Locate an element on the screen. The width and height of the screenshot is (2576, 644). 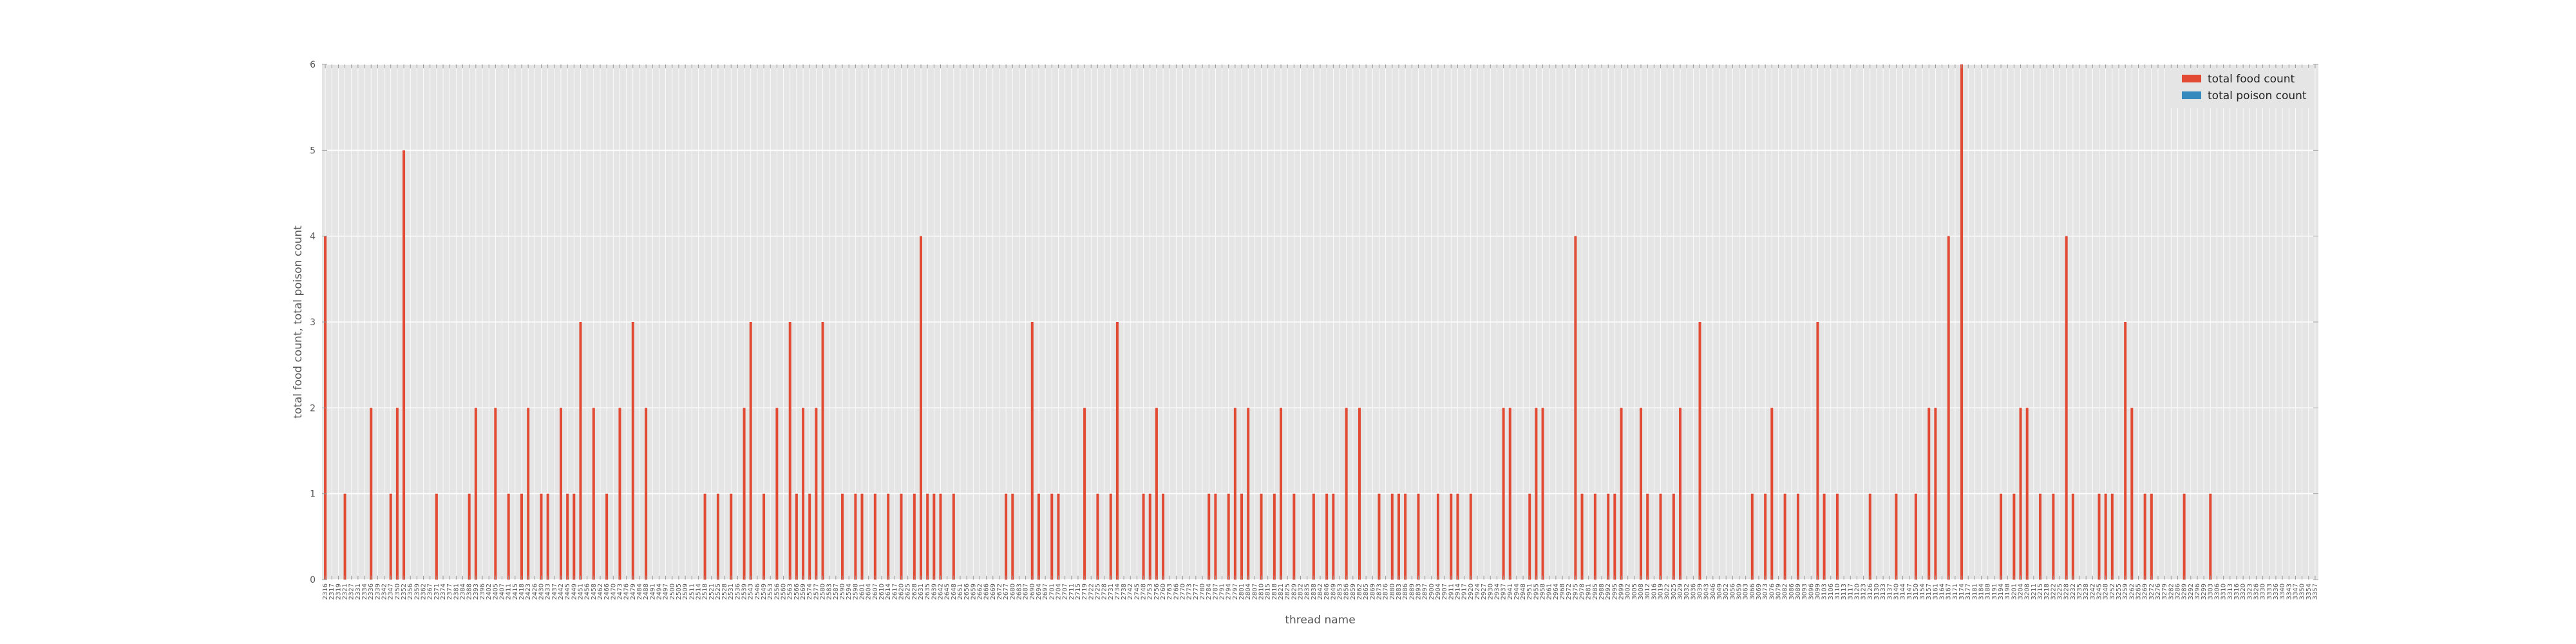
x-tick-label: 2479 is located at coordinates (634, 591).